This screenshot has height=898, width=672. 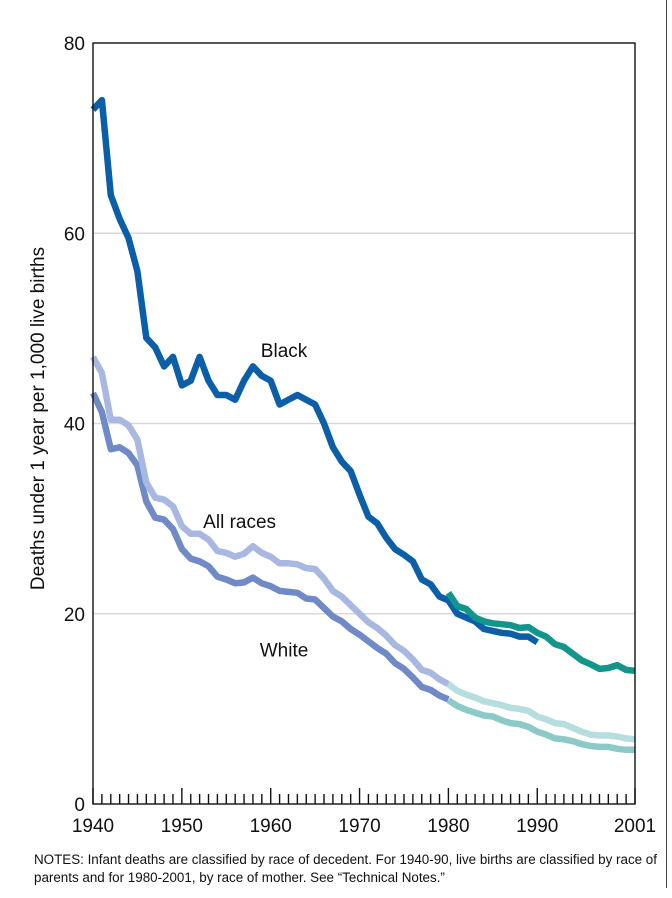 What do you see at coordinates (74, 234) in the screenshot?
I see `y-tick-label: 60` at bounding box center [74, 234].